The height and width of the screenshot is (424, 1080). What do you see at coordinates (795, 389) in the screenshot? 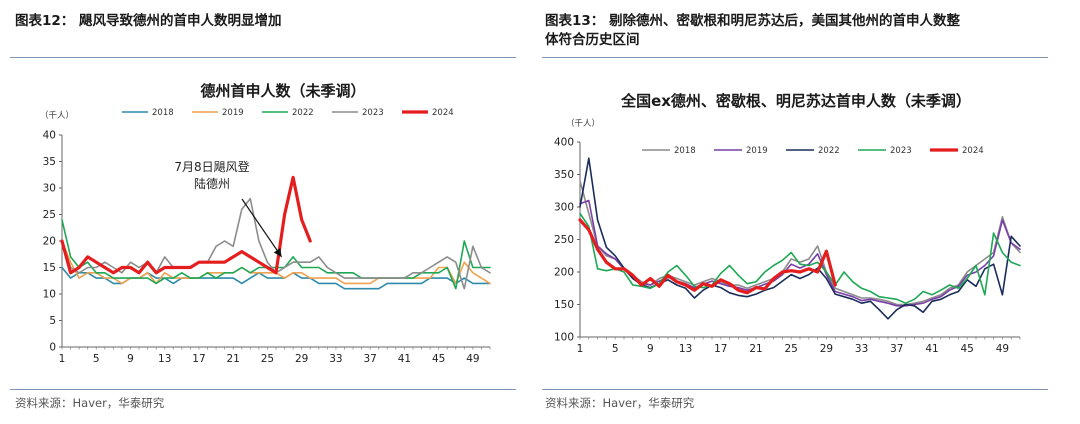
I see `figure-13-bottom-rule` at bounding box center [795, 389].